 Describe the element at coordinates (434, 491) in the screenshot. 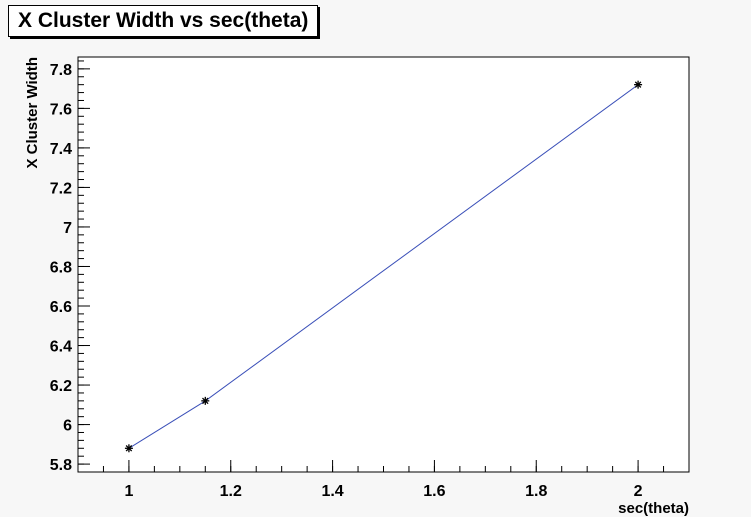

I see `x-tick-label: 1.6` at that location.